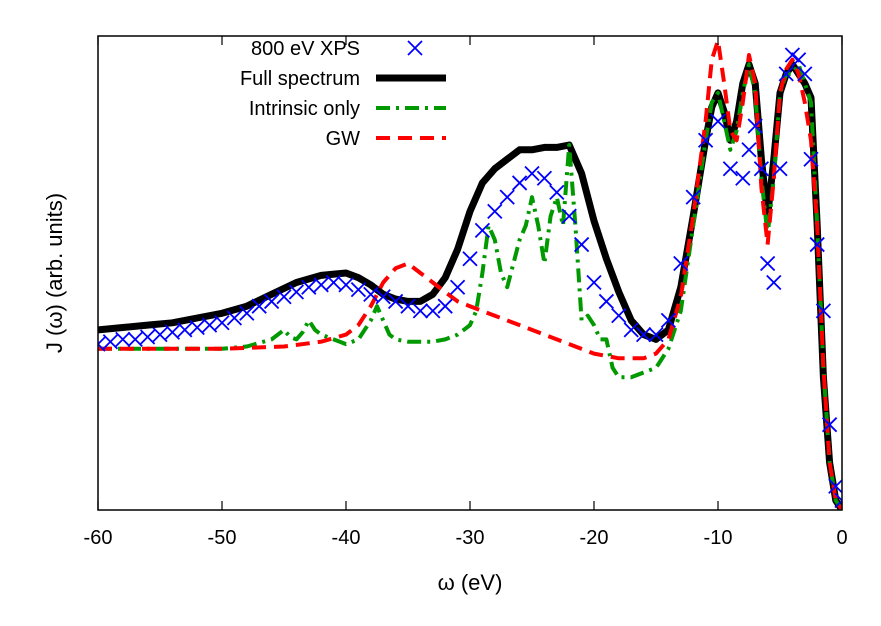 This screenshot has height=626, width=881. Describe the element at coordinates (470, 582) in the screenshot. I see `x-axis-title: ω (eV)` at that location.